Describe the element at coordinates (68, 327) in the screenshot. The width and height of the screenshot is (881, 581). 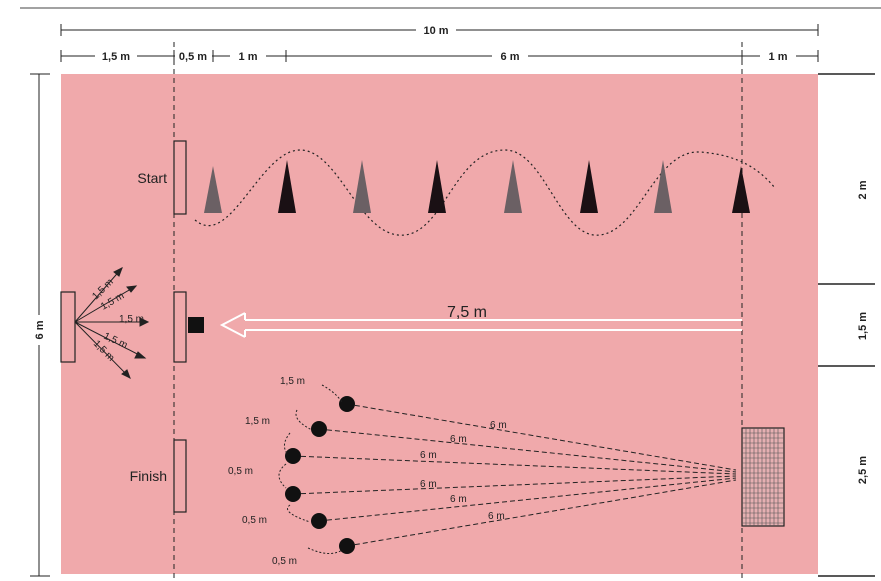
I see `throw-wall` at that location.